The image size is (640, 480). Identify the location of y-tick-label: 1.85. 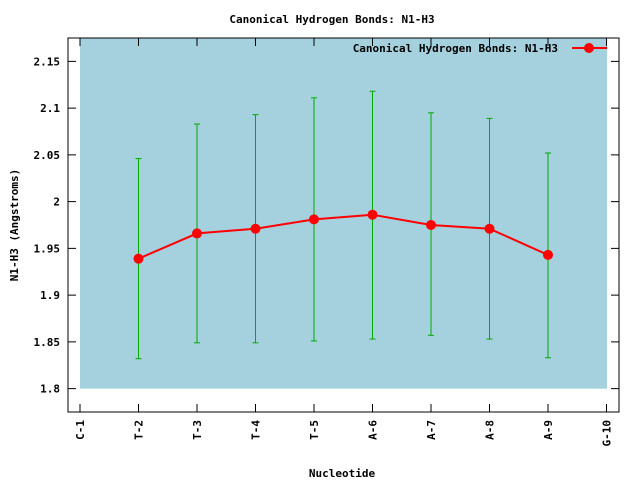
(47, 342).